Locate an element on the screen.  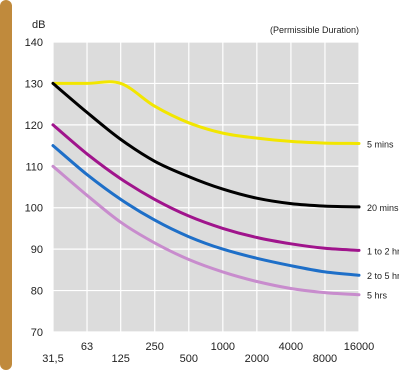
x-tick-label: 31,5 is located at coordinates (52, 359).